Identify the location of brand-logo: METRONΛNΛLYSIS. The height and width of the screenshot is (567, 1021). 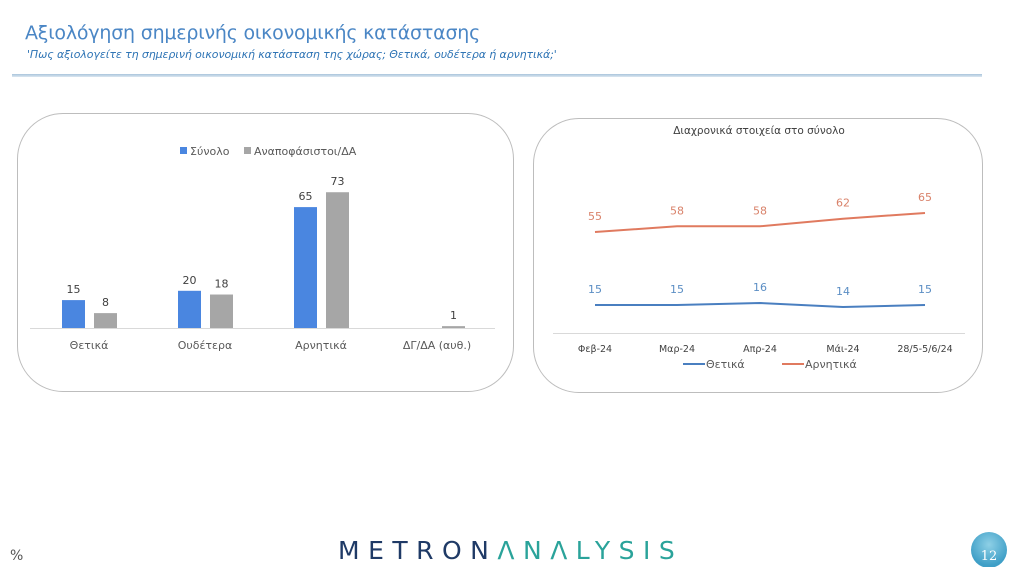
(510, 550).